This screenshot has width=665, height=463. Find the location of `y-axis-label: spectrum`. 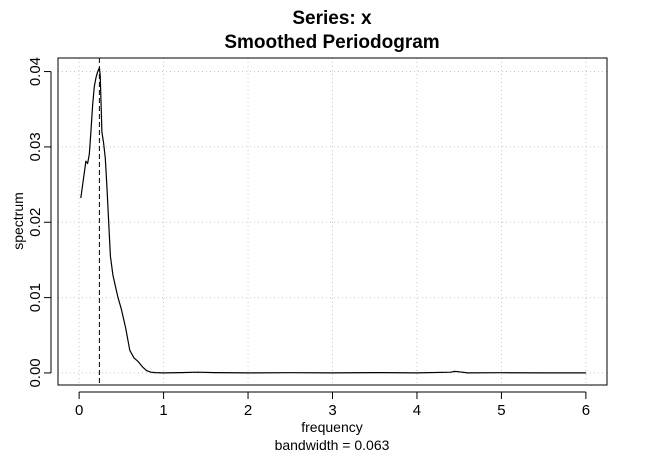

y-axis-label: spectrum is located at coordinates (18, 221).